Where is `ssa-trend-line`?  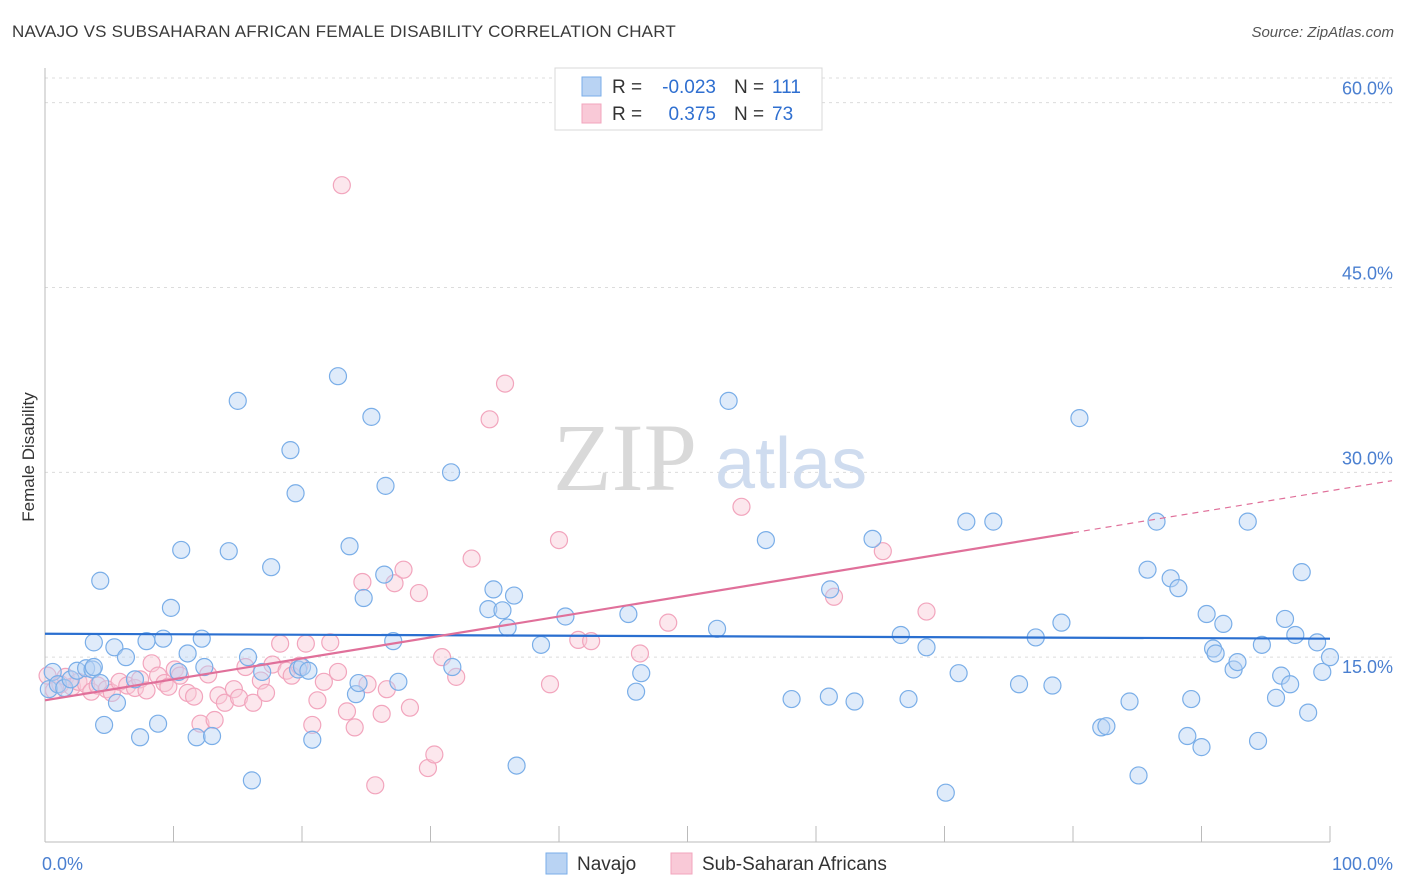
ssa-trend-line is located at coordinates (559, 616).